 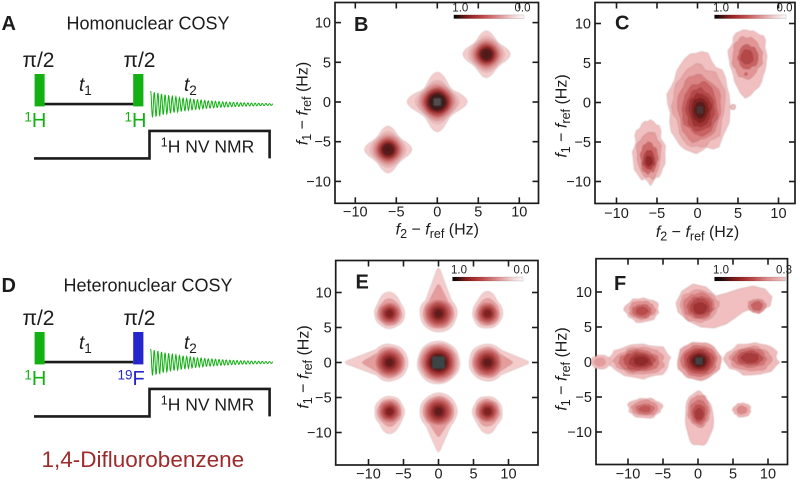 I want to click on svg-text: C, so click(x=622, y=24).